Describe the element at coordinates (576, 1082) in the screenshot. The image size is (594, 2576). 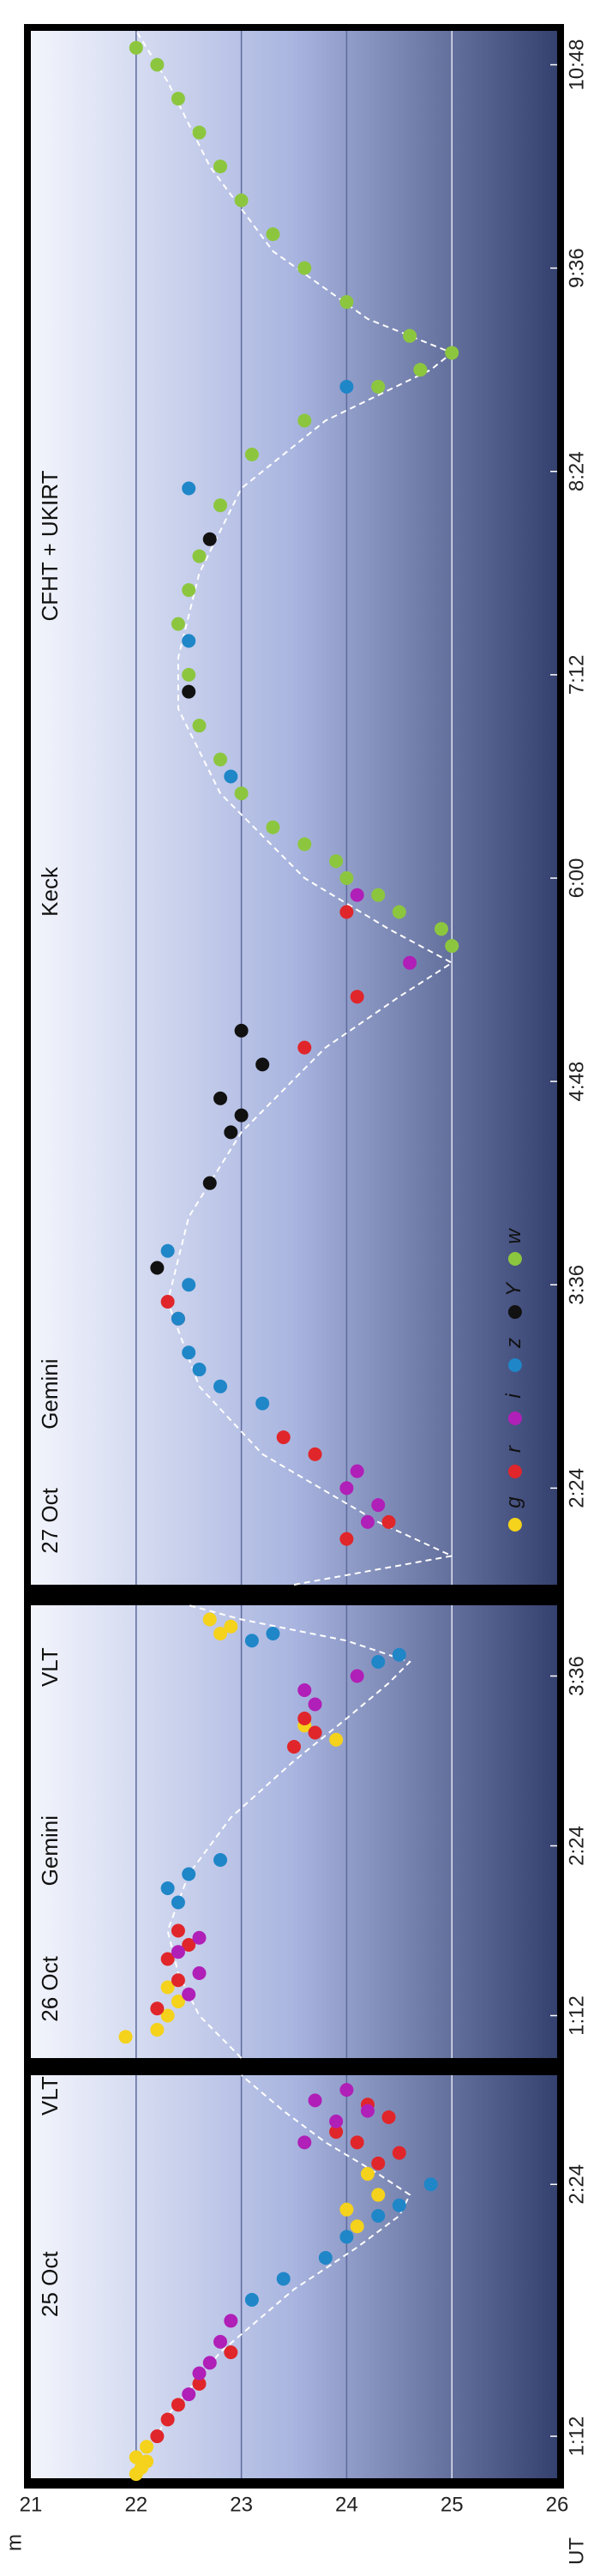
I see `x-tick-label: 4:48` at that location.